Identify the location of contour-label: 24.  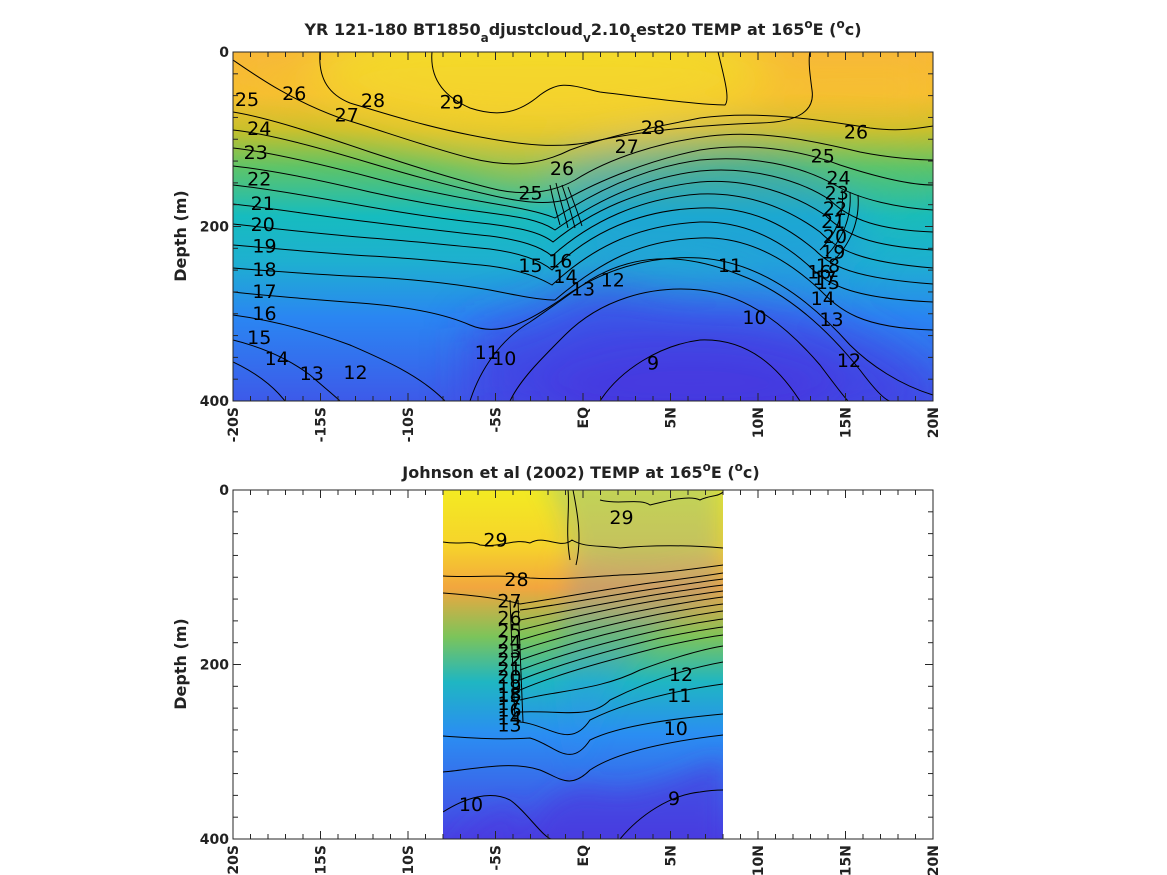
(259, 129).